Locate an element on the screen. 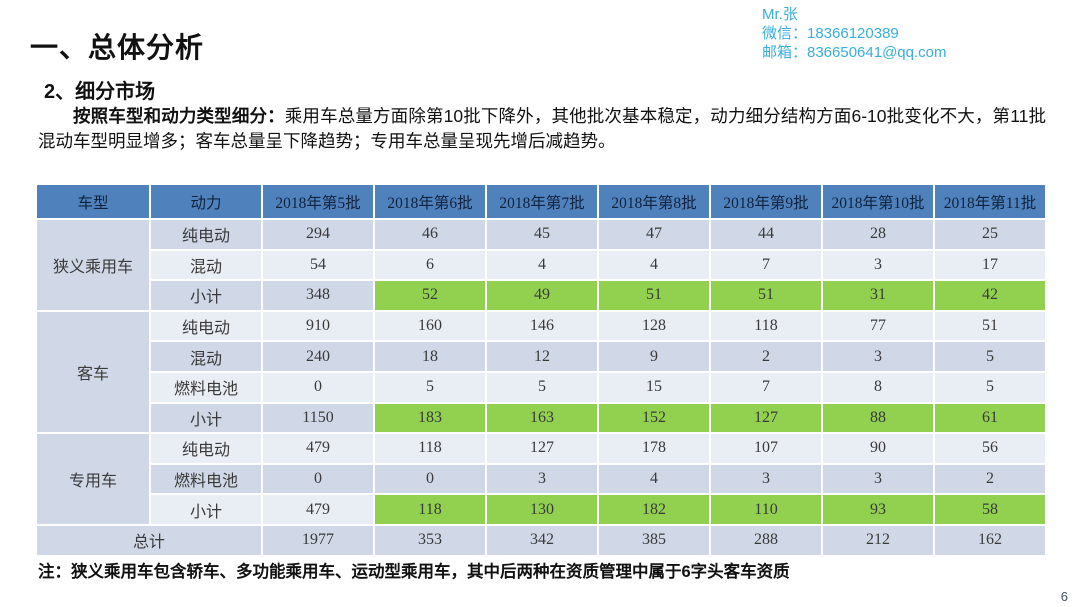 The height and width of the screenshot is (607, 1080). value-cell: 93 is located at coordinates (878, 509).